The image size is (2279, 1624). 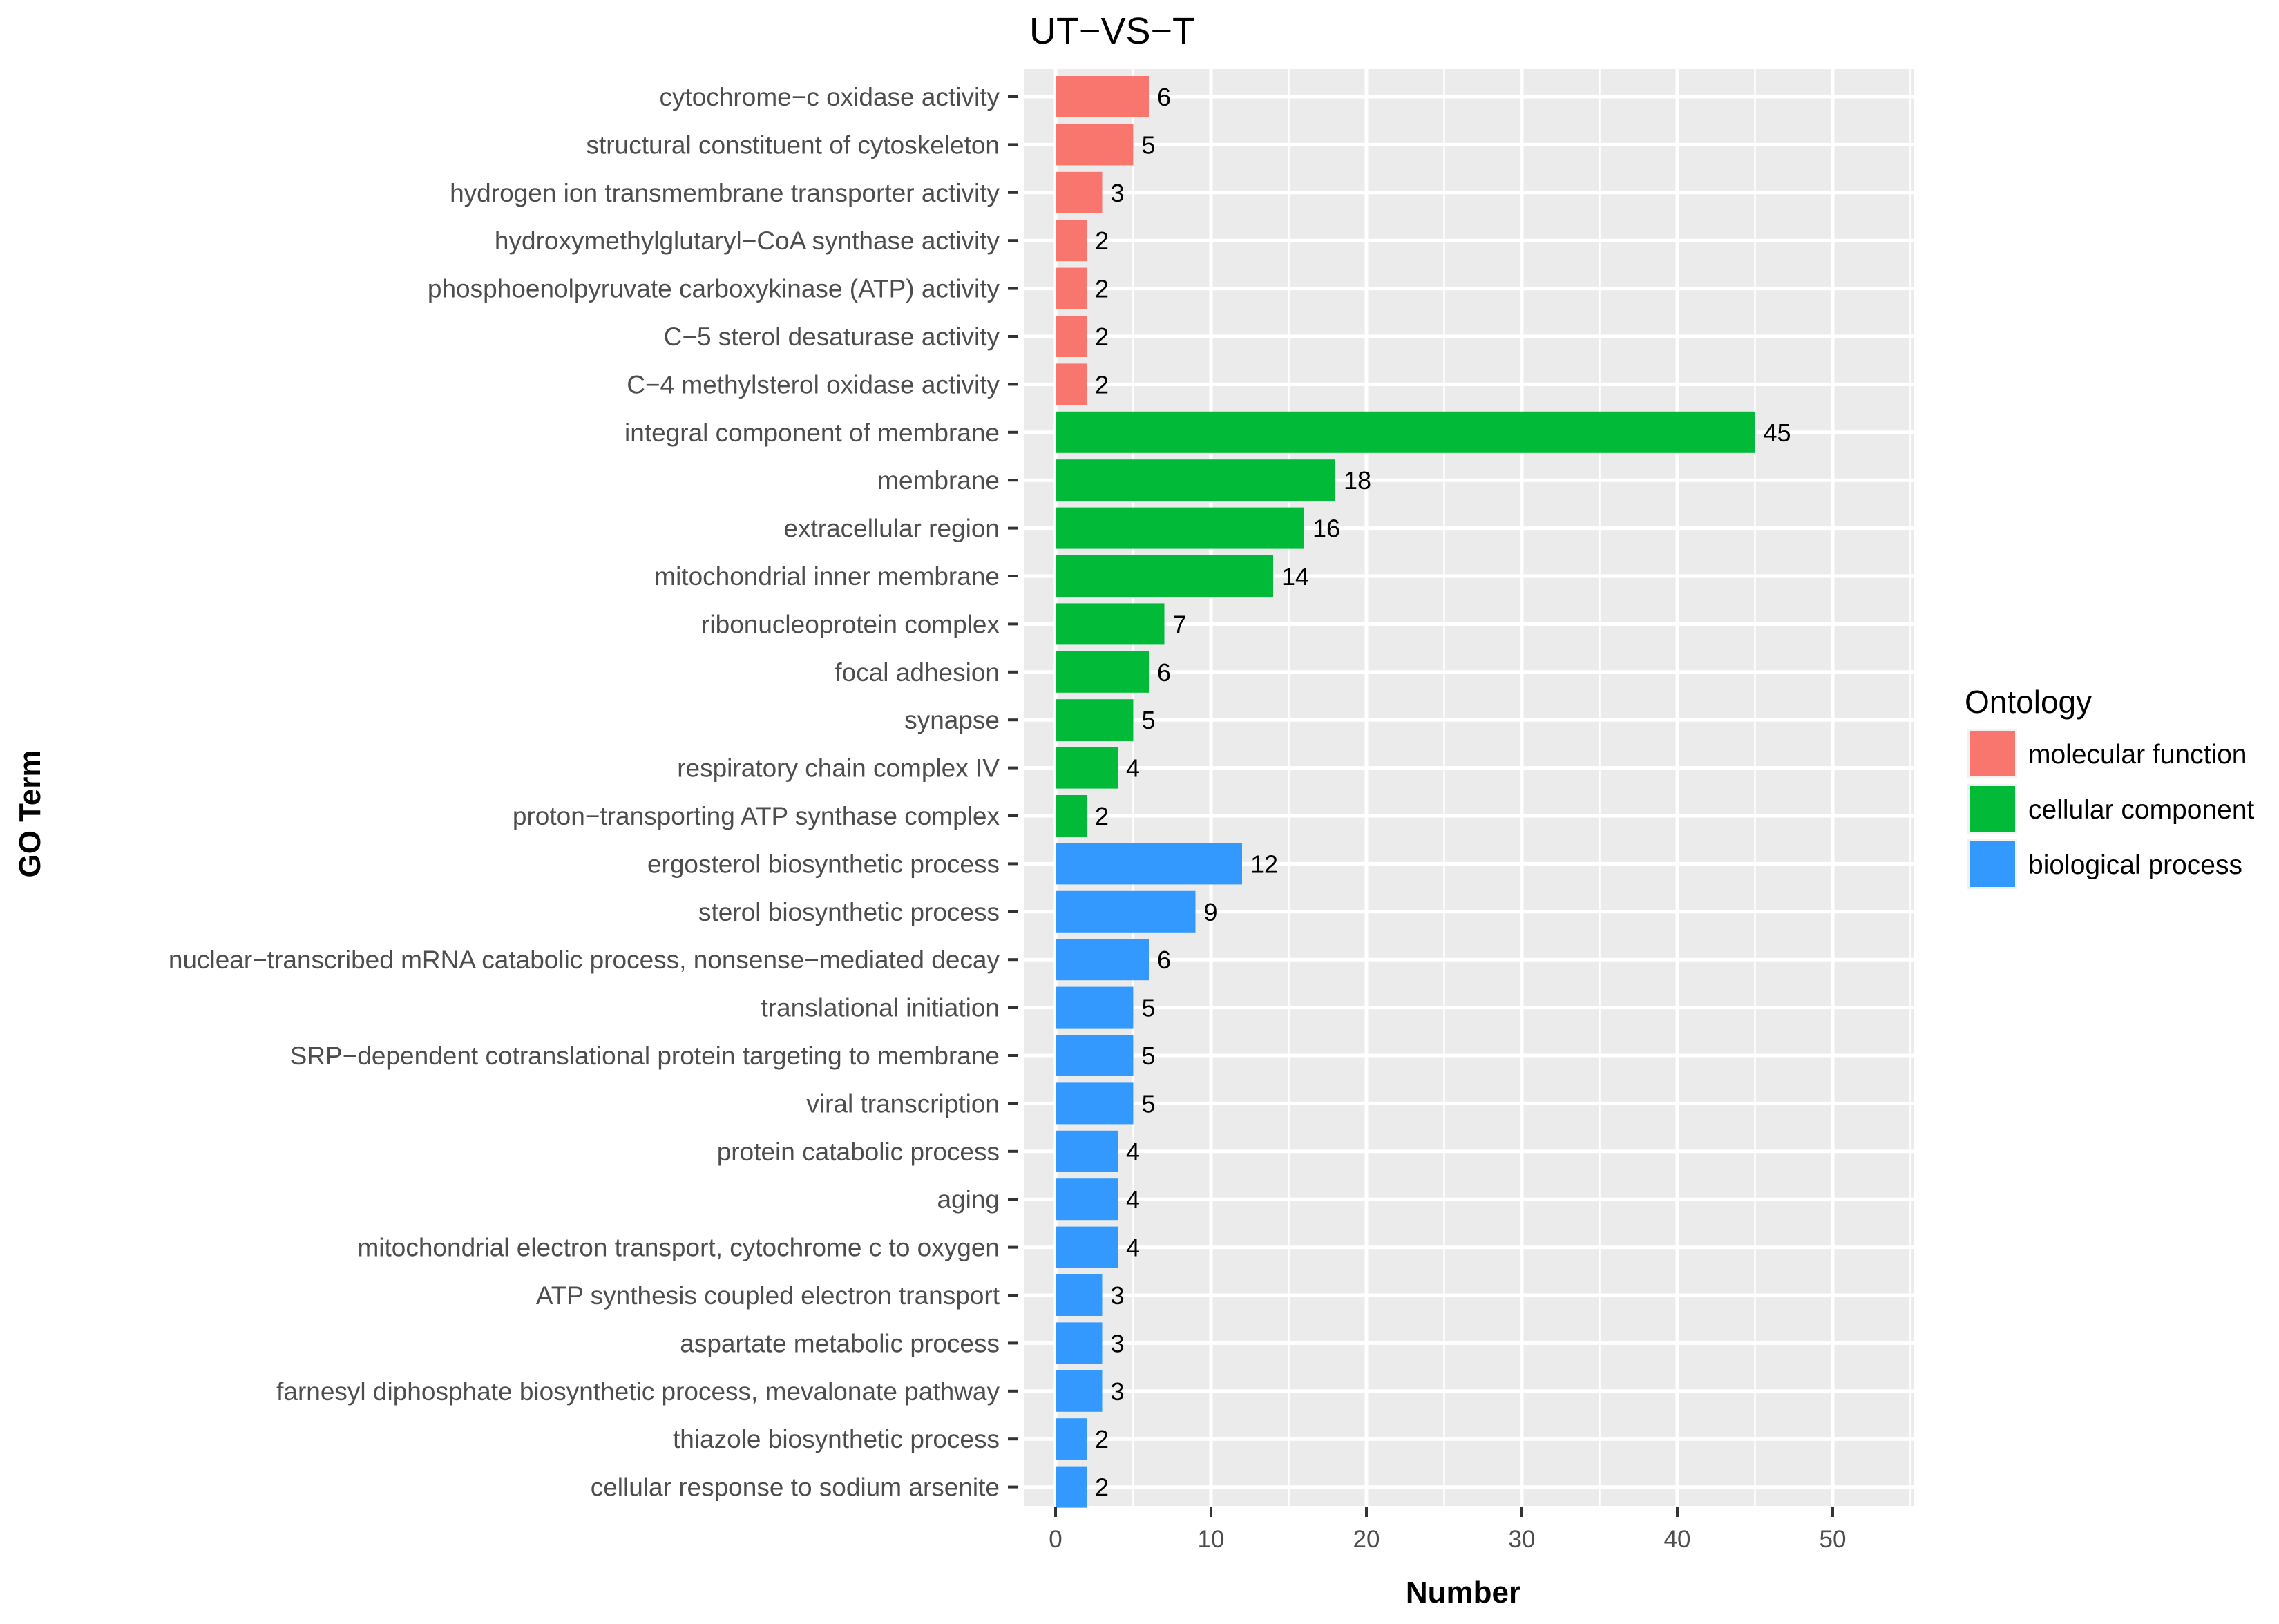 What do you see at coordinates (2029, 702) in the screenshot?
I see `legend-title: Ontology` at bounding box center [2029, 702].